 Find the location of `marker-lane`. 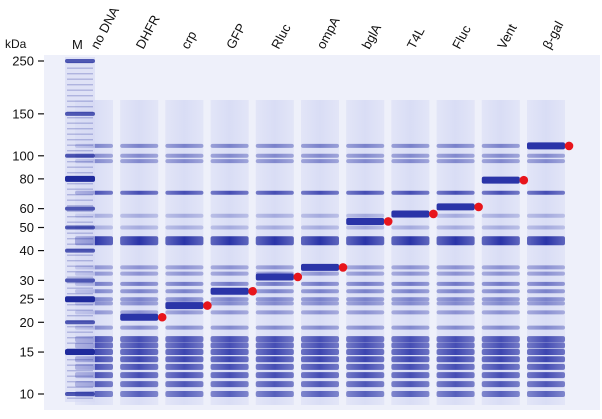

marker-lane is located at coordinates (80, 229).